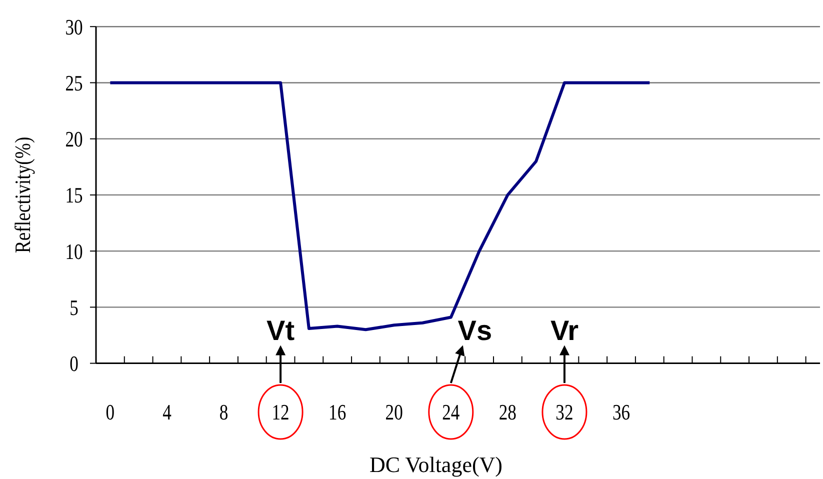 The height and width of the screenshot is (479, 823). Describe the element at coordinates (281, 413) in the screenshot. I see `x-tick-label: 12` at that location.